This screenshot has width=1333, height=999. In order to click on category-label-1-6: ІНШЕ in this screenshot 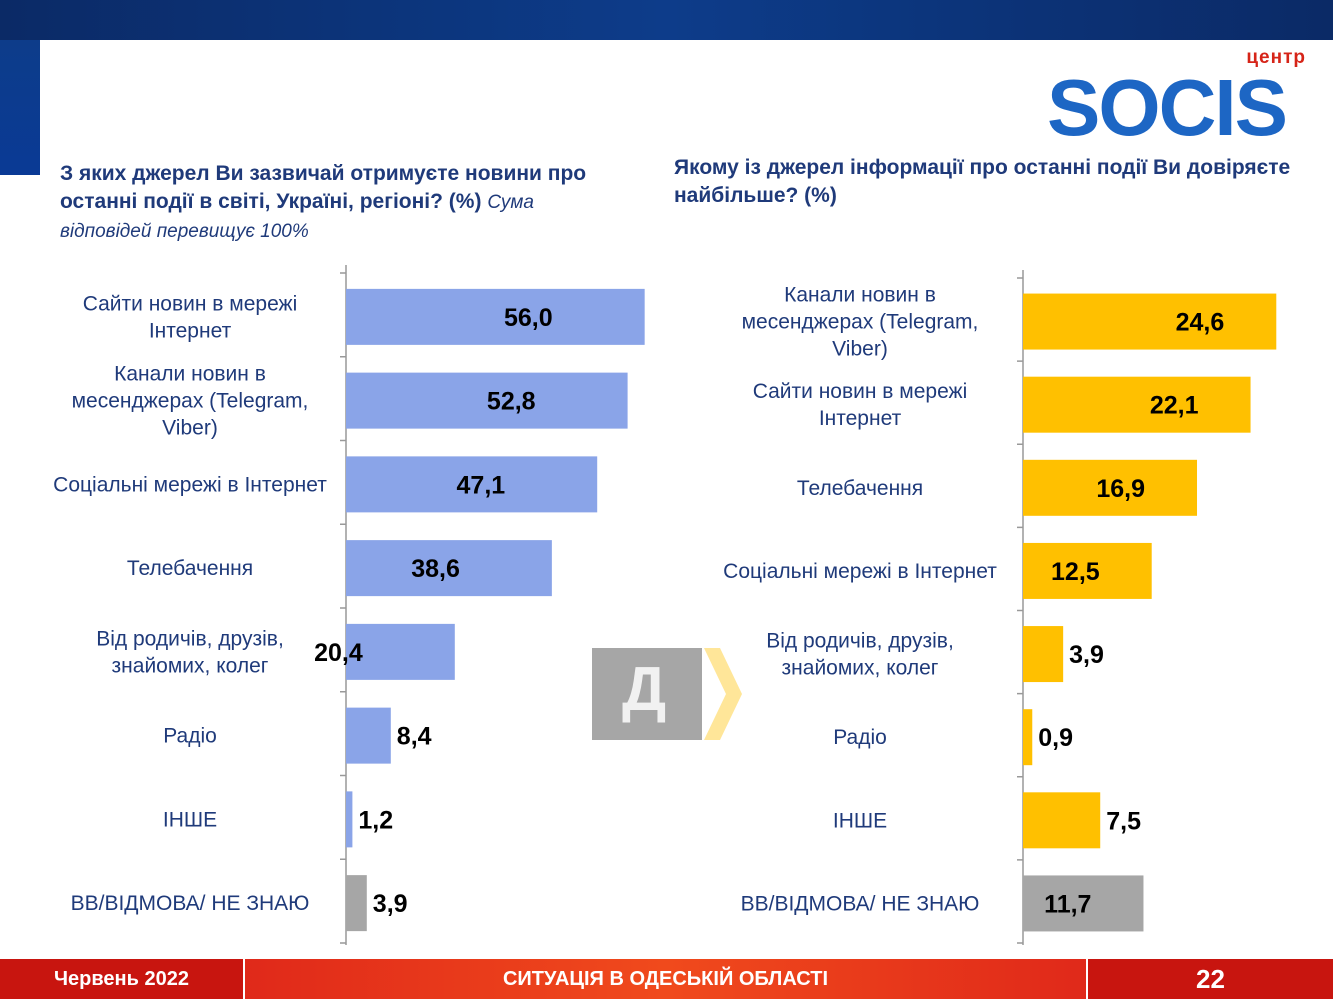, I will do `click(860, 820)`.